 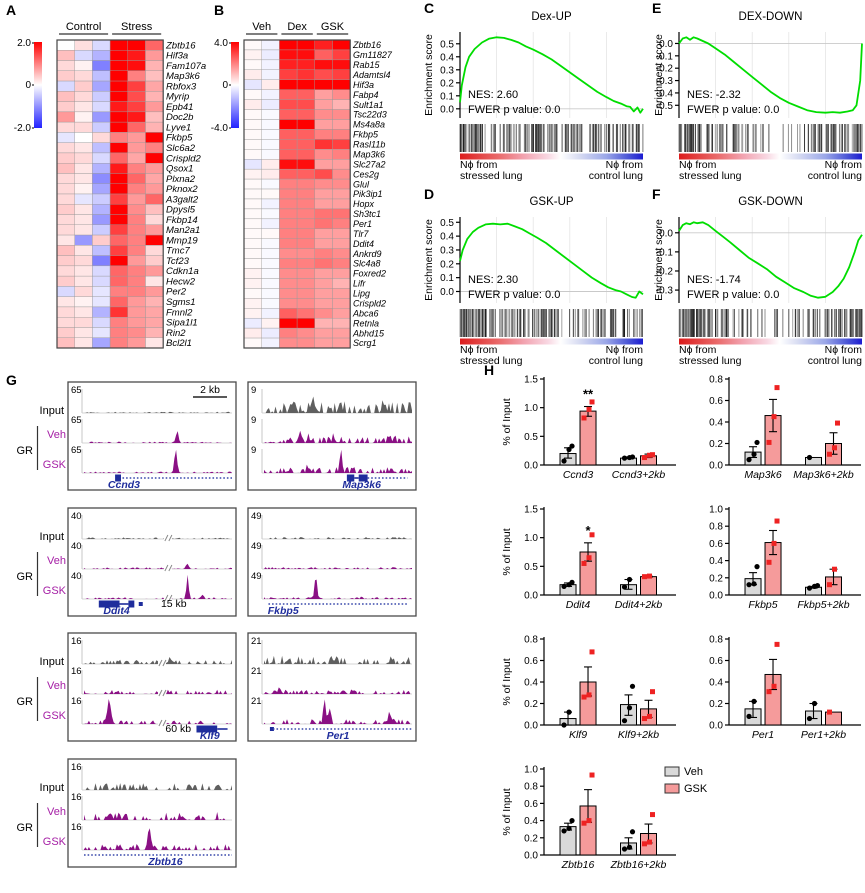 What do you see at coordinates (363, 244) in the screenshot?
I see `svg-text: Ddit4` at bounding box center [363, 244].